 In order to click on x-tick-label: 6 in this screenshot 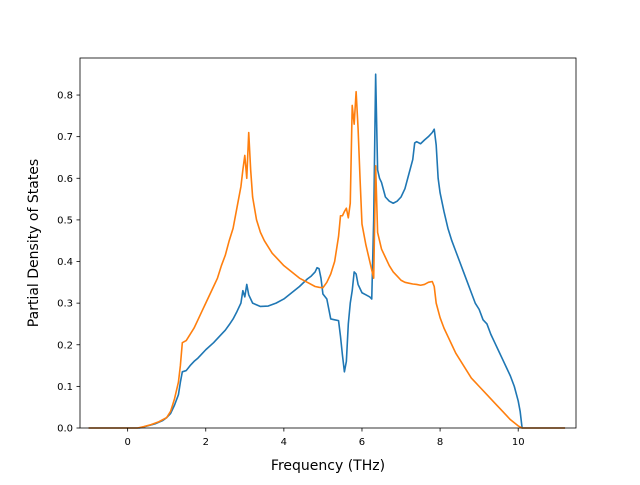, I will do `click(362, 442)`.